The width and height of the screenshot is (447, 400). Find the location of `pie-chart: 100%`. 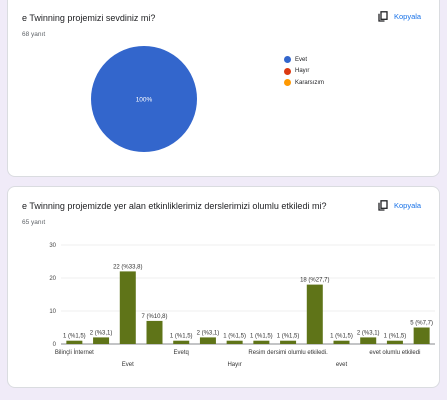

pie-chart: 100% is located at coordinates (144, 99).